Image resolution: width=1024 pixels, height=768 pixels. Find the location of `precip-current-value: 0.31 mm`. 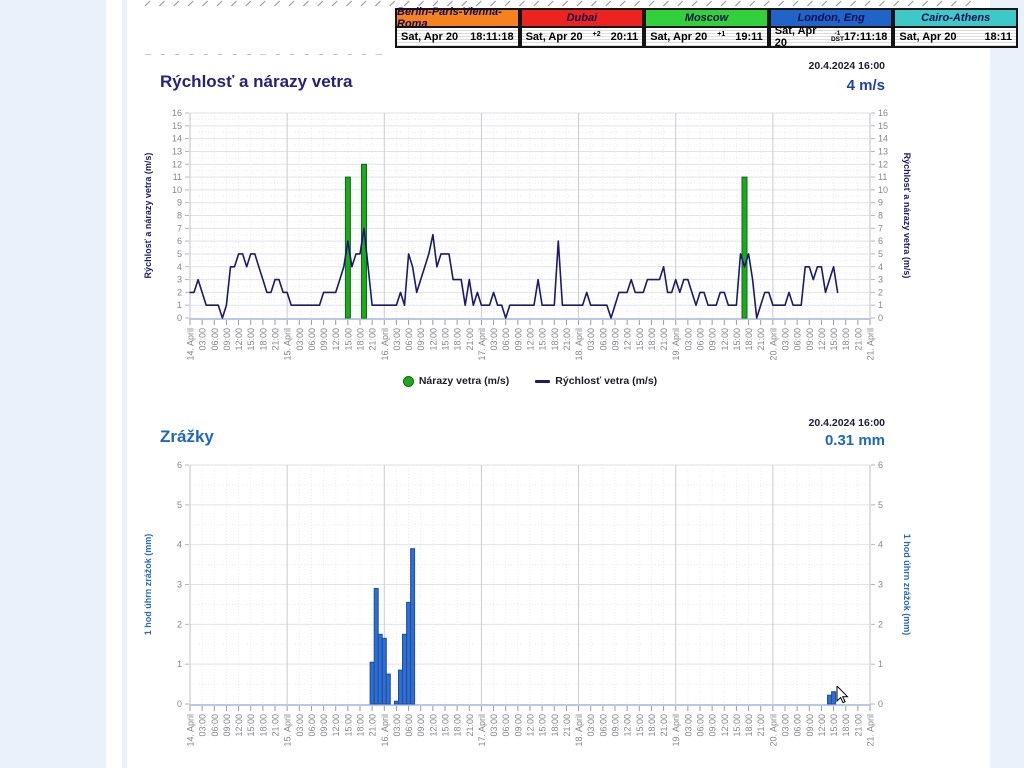

precip-current-value: 0.31 mm is located at coordinates (854, 440).